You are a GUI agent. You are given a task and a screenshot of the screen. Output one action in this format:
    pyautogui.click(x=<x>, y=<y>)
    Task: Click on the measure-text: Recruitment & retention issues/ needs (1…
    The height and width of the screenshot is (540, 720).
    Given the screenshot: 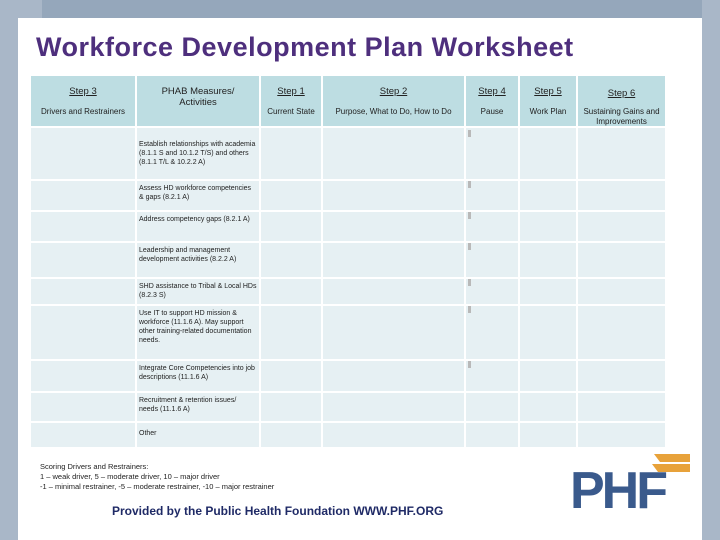 What is the action you would take?
    pyautogui.click(x=188, y=405)
    